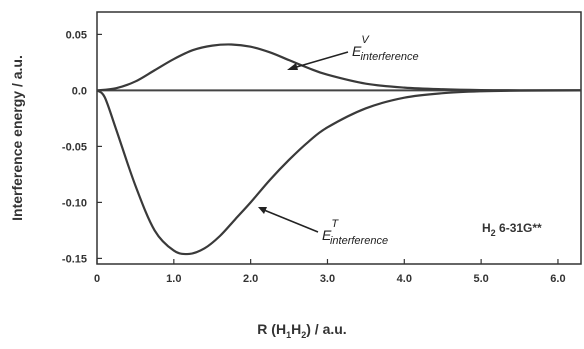 The height and width of the screenshot is (349, 584). Describe the element at coordinates (76, 35) in the screenshot. I see `y-tick-label: 0.05` at that location.